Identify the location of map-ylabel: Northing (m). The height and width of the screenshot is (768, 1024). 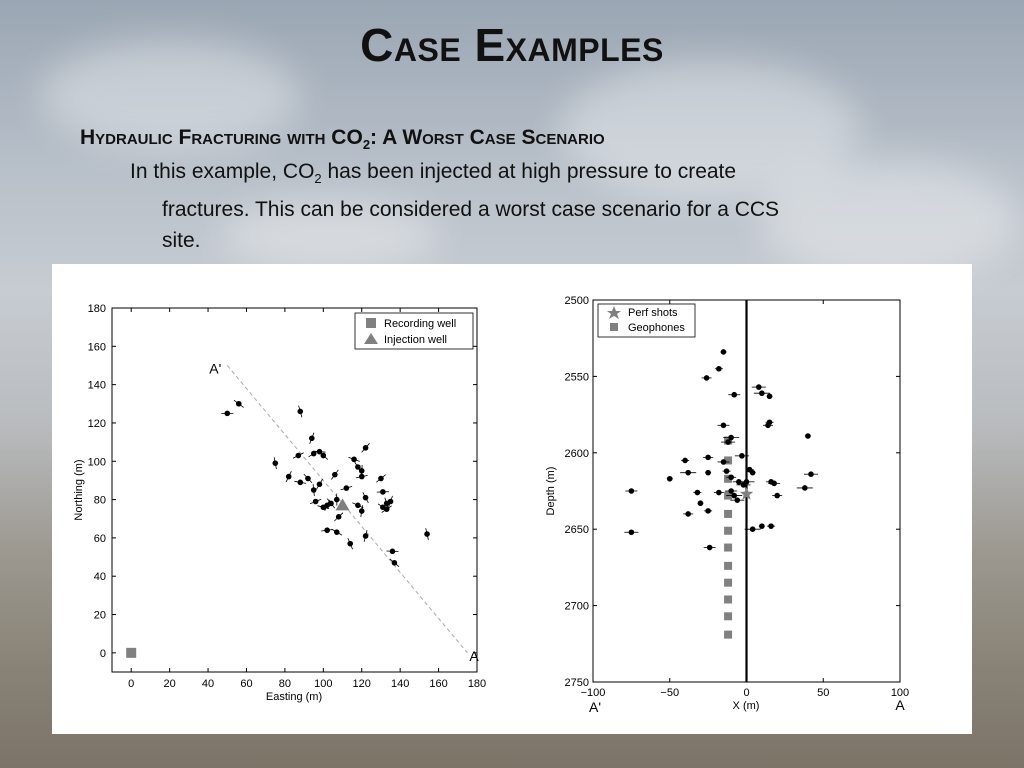
(79, 489).